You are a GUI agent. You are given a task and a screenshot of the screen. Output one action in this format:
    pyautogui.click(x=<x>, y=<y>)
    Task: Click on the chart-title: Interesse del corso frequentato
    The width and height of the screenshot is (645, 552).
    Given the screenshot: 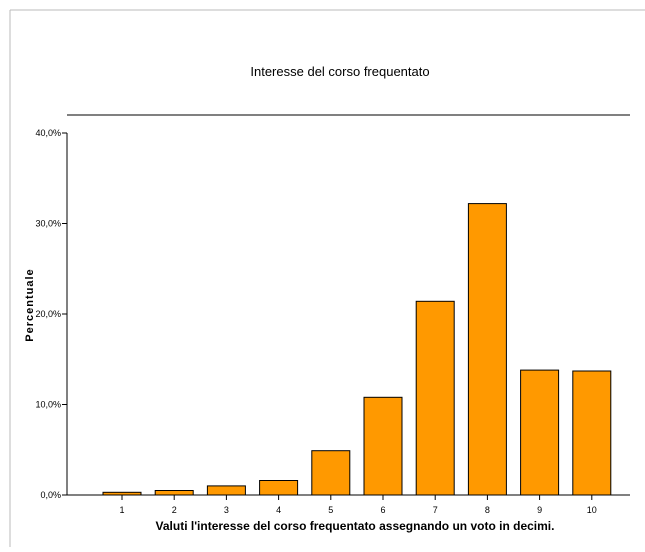 What is the action you would take?
    pyautogui.click(x=339, y=71)
    